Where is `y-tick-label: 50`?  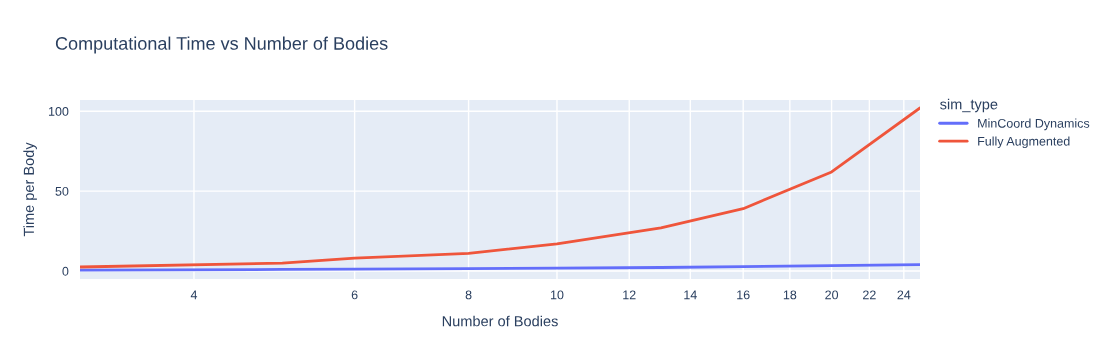 y-tick-label: 50 is located at coordinates (62, 191).